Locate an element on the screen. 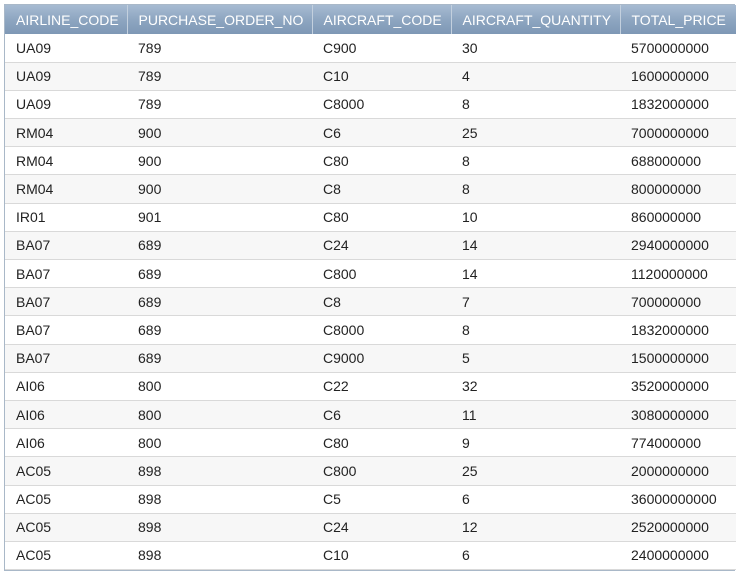 The image size is (739, 576). table-row: RM04 900 C80 8 688000000 is located at coordinates (370, 161).